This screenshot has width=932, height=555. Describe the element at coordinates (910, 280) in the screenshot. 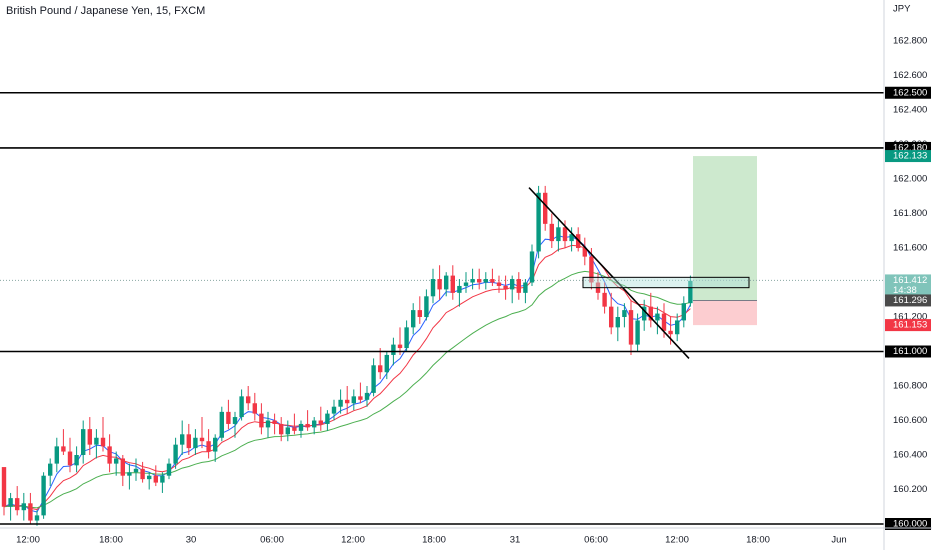

I see `price-badge-label: 161.412` at that location.